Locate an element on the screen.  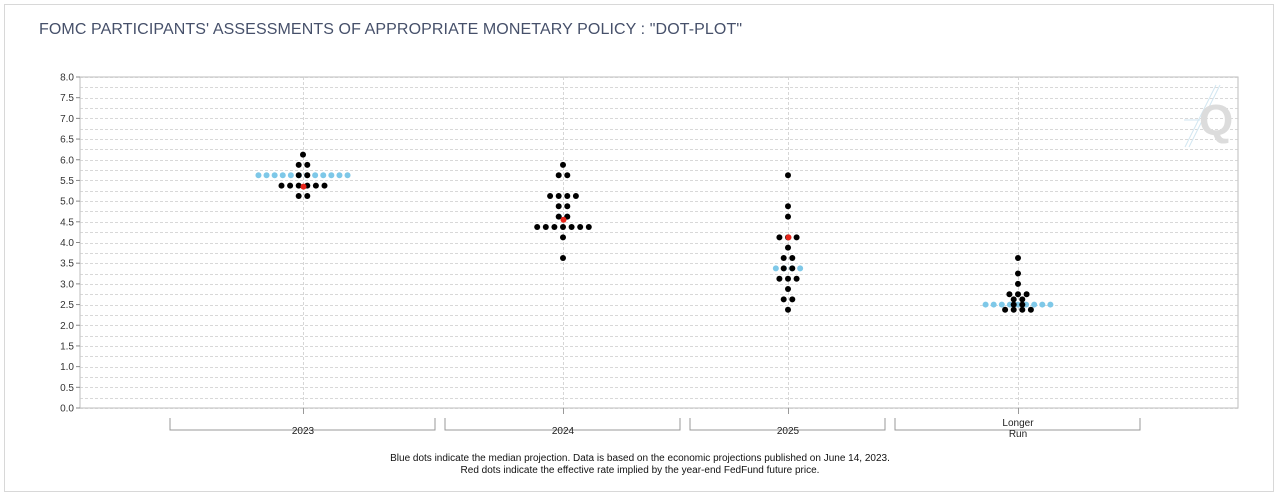
y-tick-label: 4.5 is located at coordinates (67, 222).